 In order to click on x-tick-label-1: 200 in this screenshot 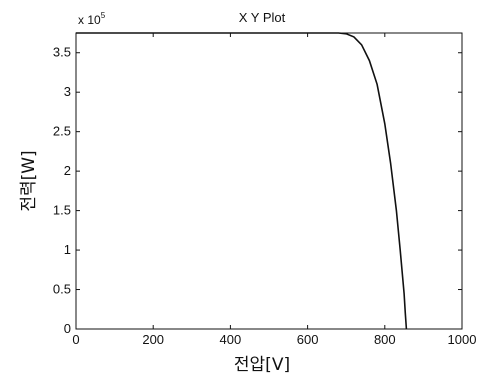, I will do `click(153, 339)`.